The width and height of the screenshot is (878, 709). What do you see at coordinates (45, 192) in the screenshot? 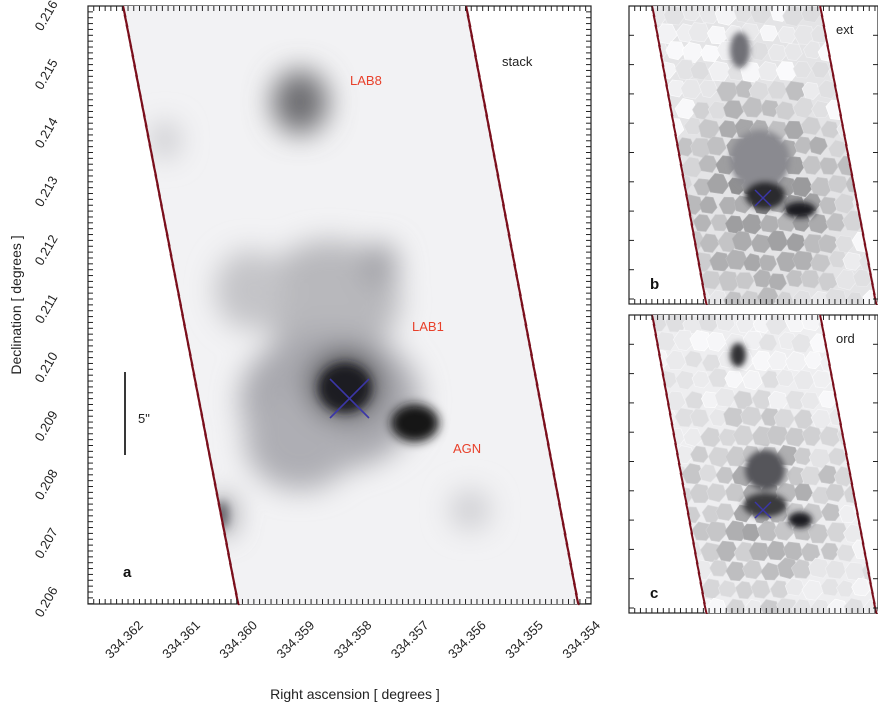
I see `y-tick-label: 0.213` at bounding box center [45, 192].